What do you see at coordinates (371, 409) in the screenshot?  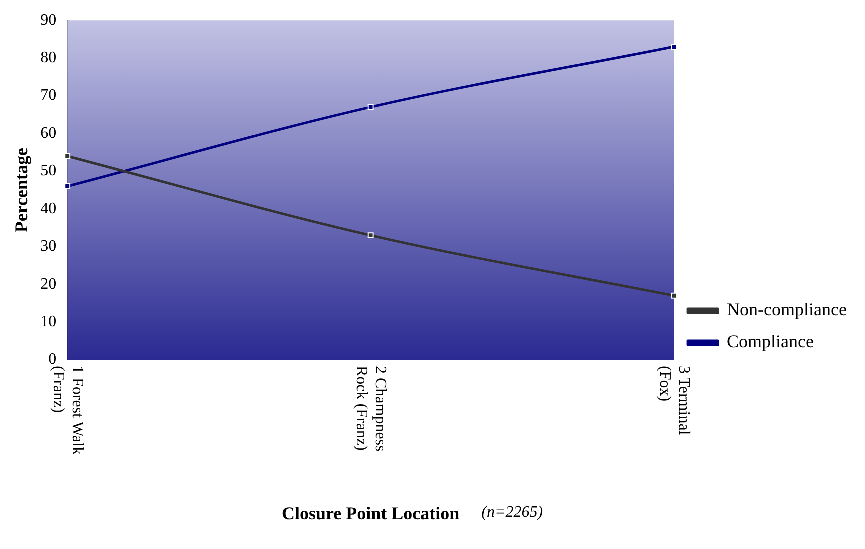 I see `x-tick-label: 2 Champness Rock (Franz)` at bounding box center [371, 409].